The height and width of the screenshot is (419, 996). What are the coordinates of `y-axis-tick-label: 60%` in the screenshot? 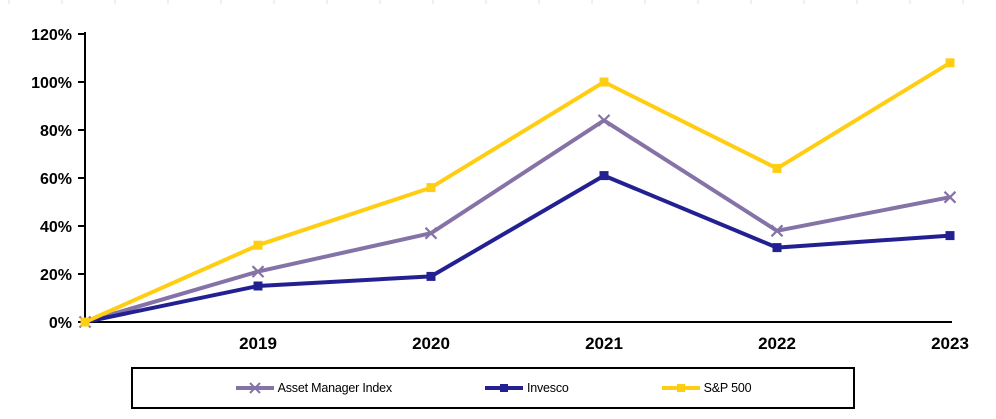 It's located at (56, 179).